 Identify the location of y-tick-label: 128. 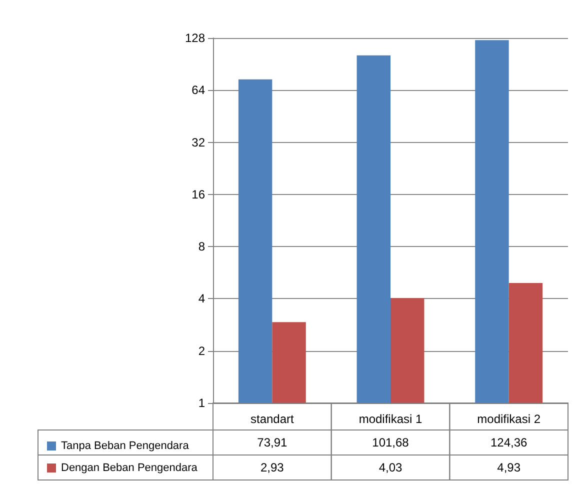
(195, 38).